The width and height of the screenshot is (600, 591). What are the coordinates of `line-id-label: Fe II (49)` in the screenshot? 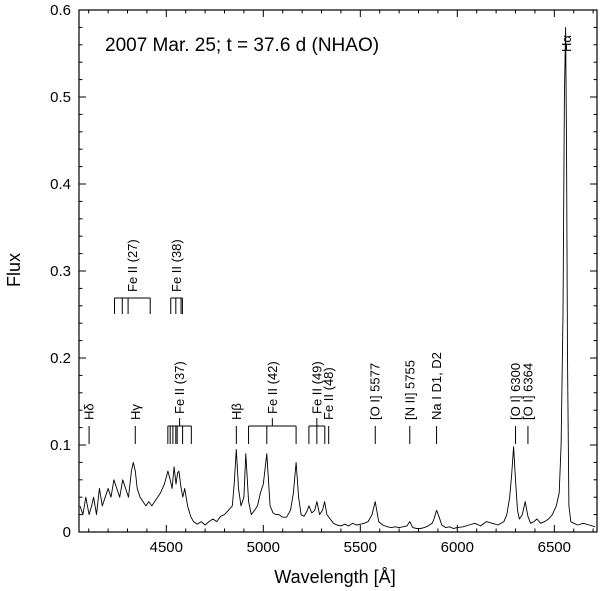 It's located at (316, 387).